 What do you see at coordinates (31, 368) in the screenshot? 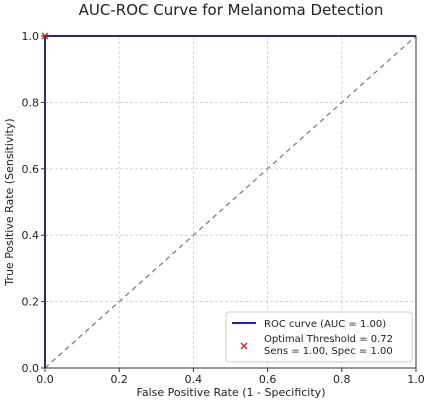
I see `y-tick-label: 0.0` at bounding box center [31, 368].